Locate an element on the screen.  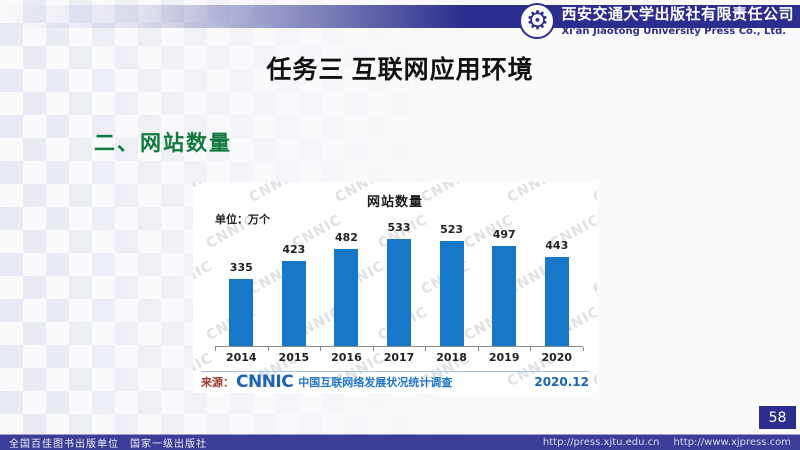
bar-value-label: 335 is located at coordinates (241, 268).